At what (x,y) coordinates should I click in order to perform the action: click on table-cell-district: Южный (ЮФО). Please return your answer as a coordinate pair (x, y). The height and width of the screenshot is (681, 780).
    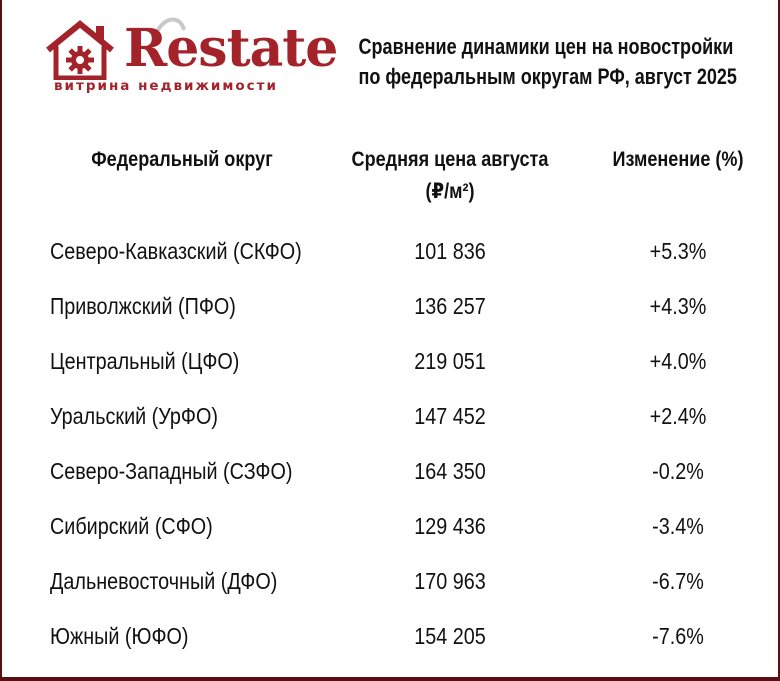
    Looking at the image, I should click on (119, 636).